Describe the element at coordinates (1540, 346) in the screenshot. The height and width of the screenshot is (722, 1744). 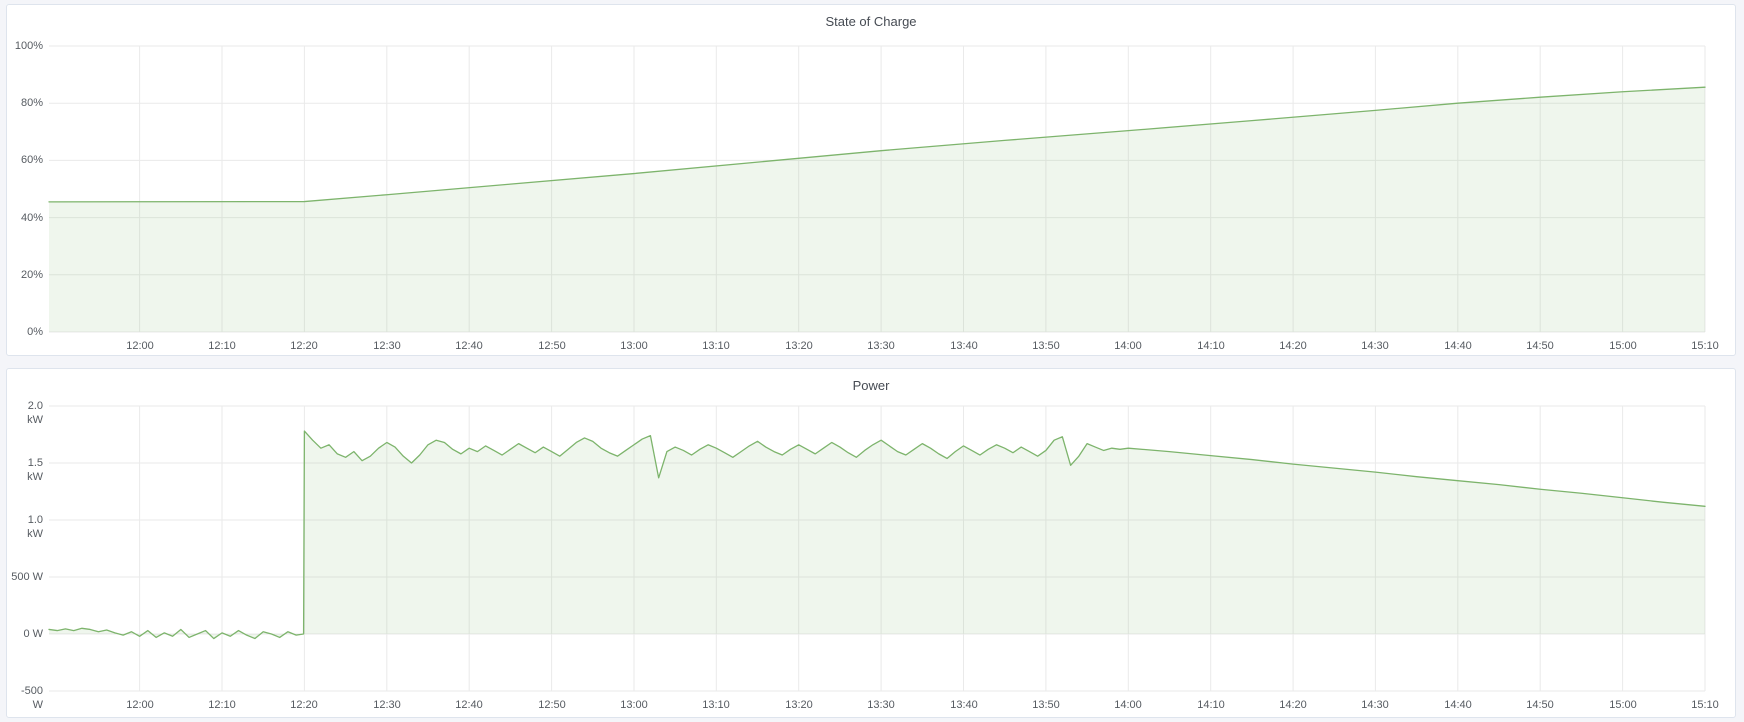
I see `soc-x-tick-label: 14:50` at that location.